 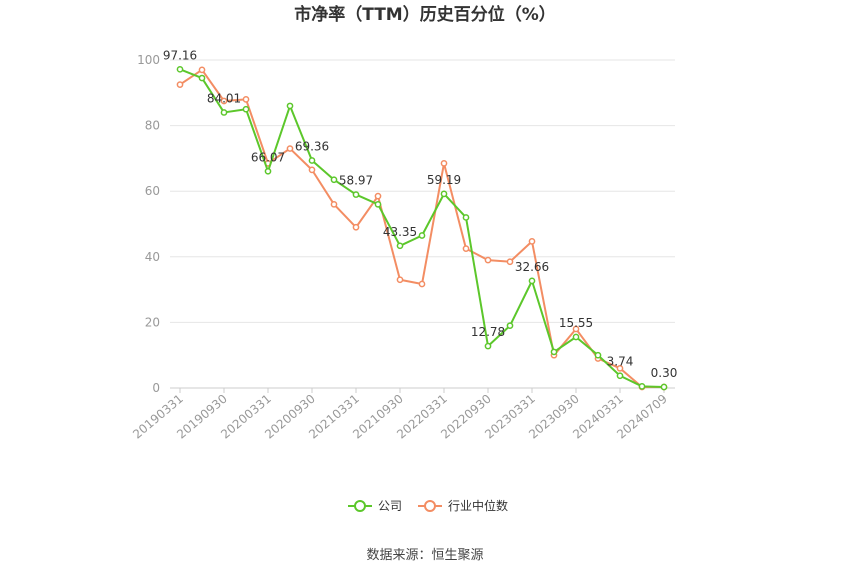 What do you see at coordinates (424, 555) in the screenshot?
I see `source-note: 数据来源：恒生聚源` at bounding box center [424, 555].